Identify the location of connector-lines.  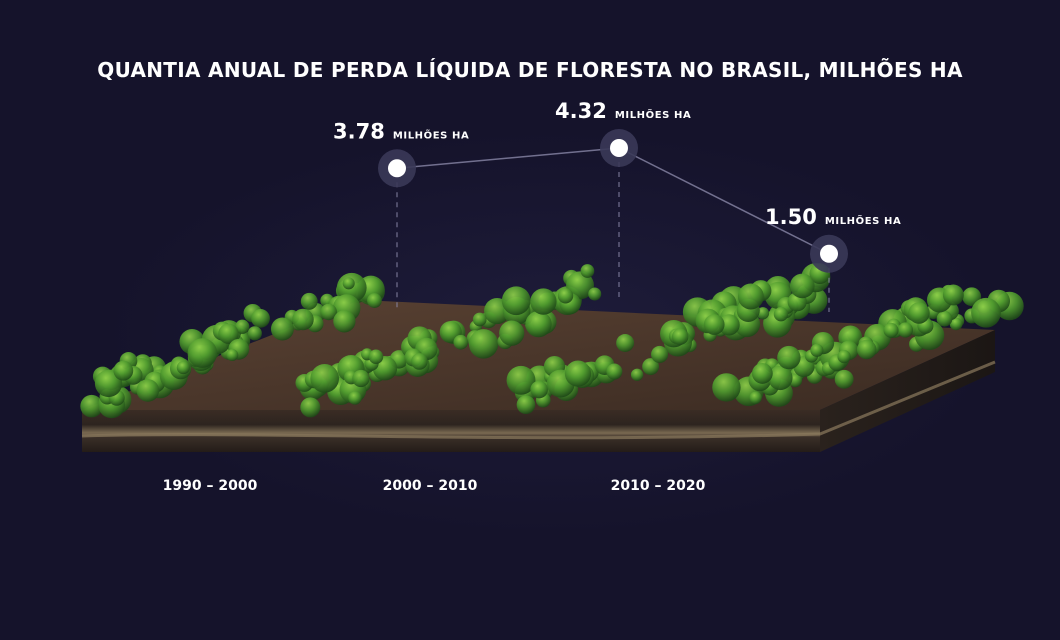
(613, 201).